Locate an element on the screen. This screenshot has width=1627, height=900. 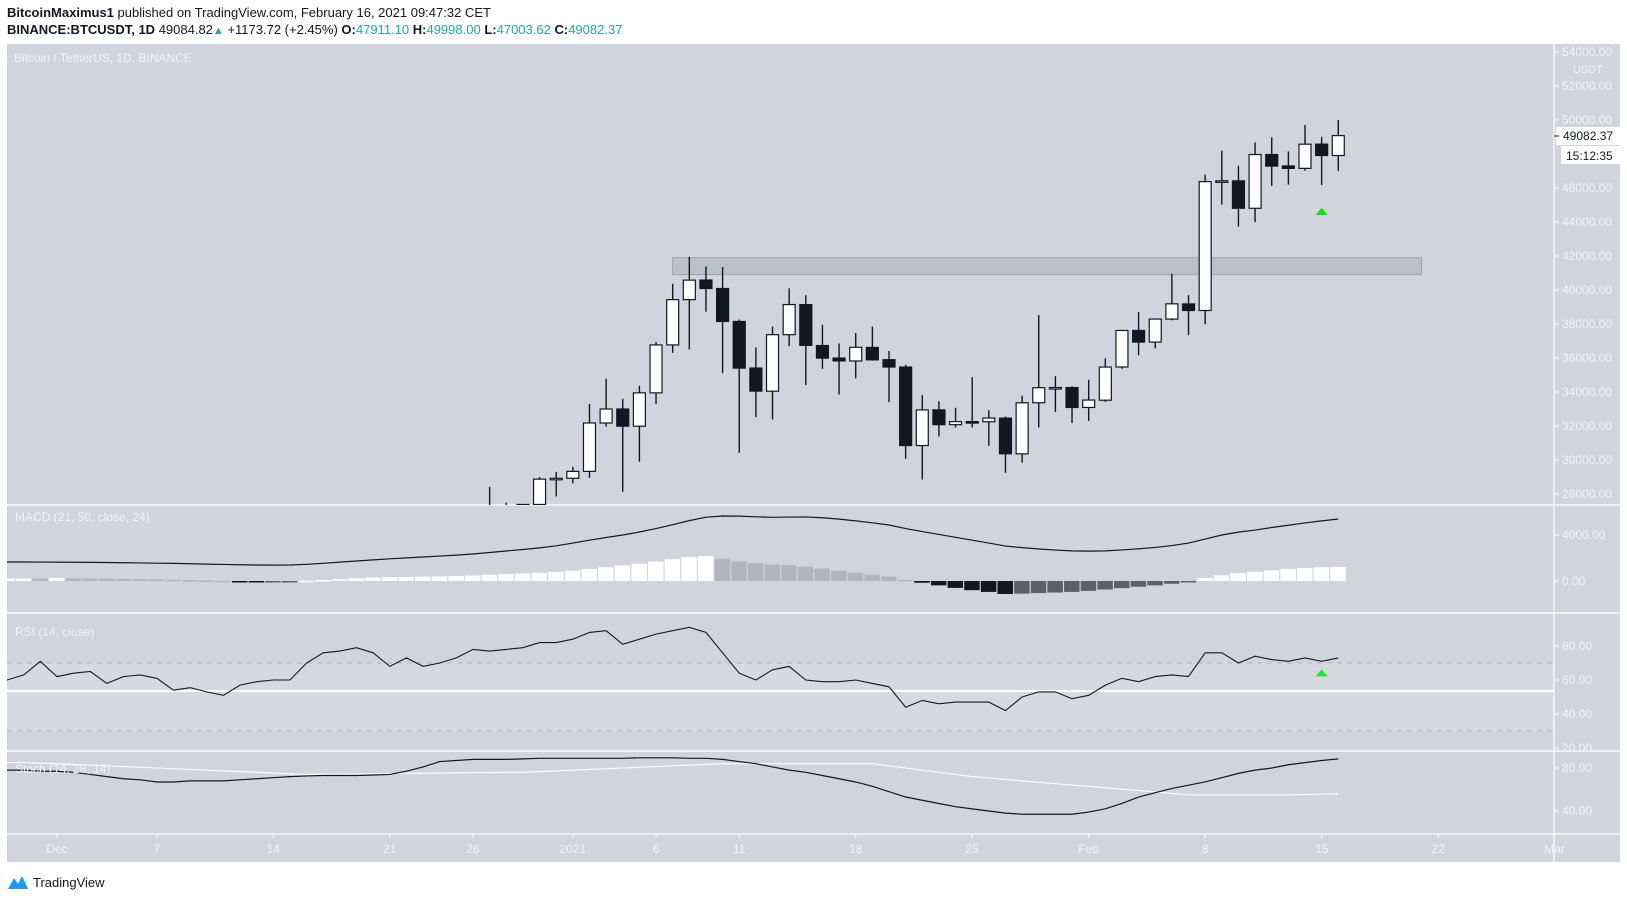
last-price-box is located at coordinates (1588, 136).